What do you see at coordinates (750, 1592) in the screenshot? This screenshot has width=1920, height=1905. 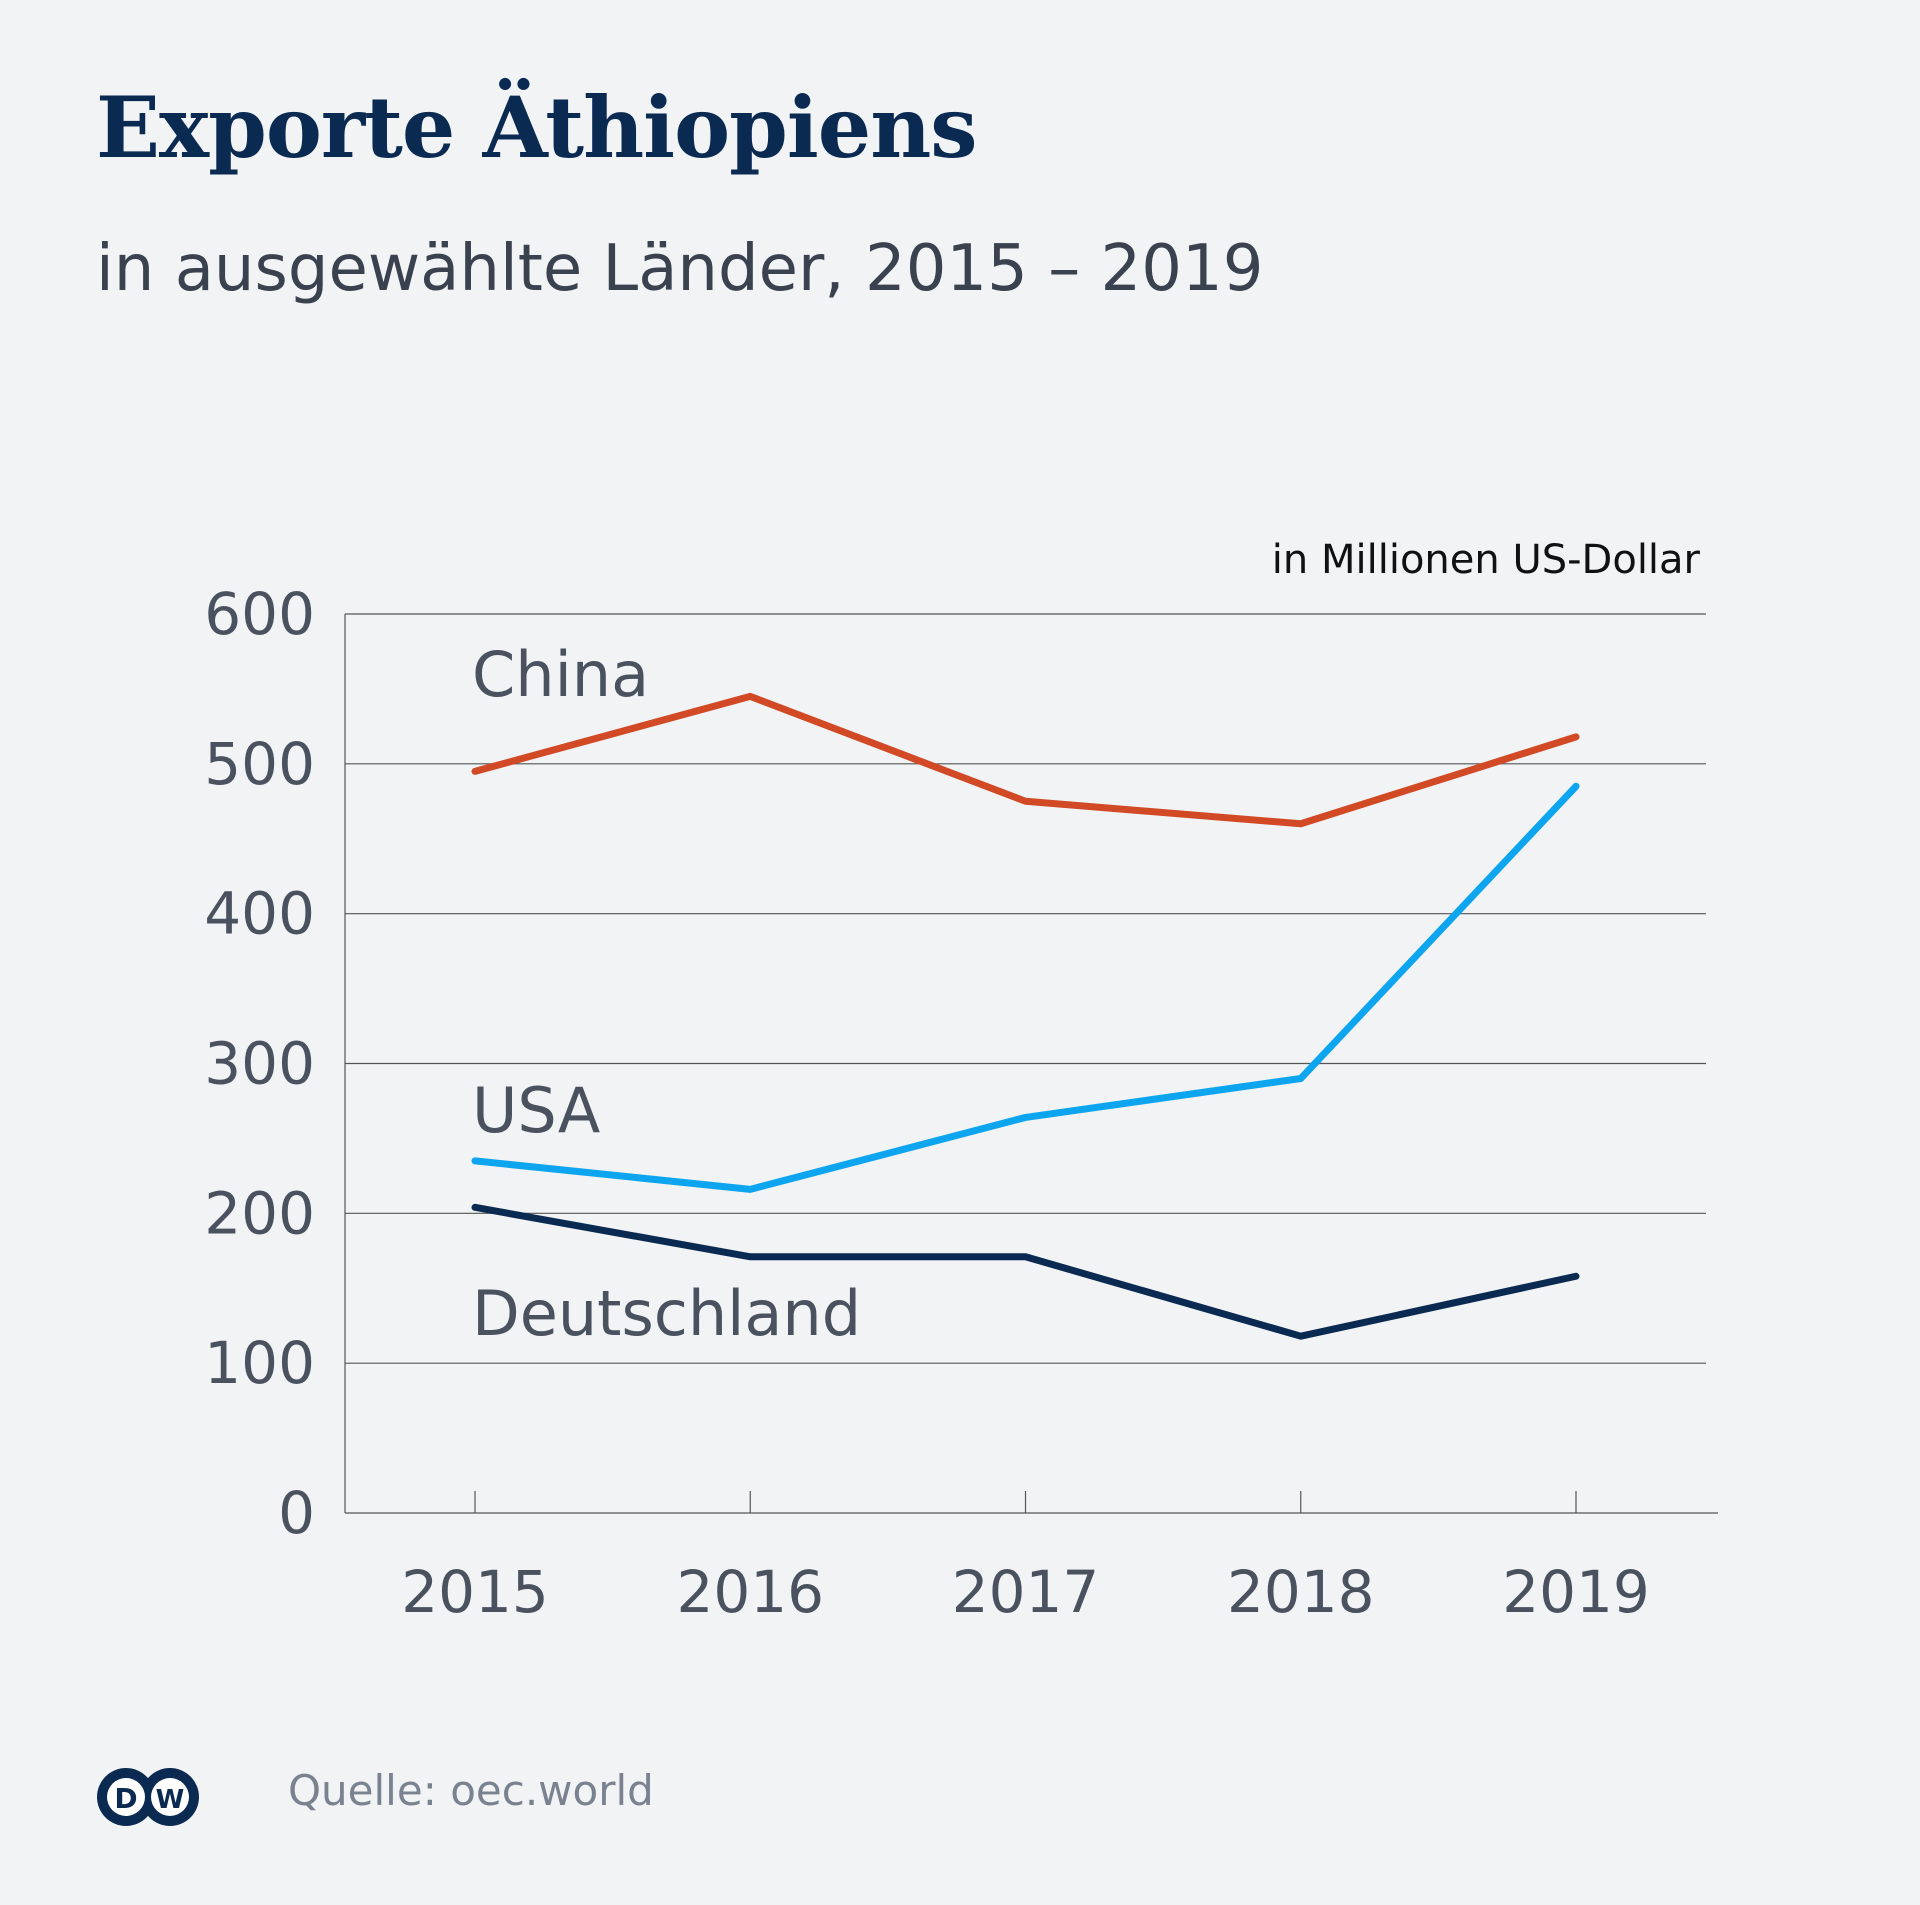 I see `x-tick-label: 2016` at bounding box center [750, 1592].